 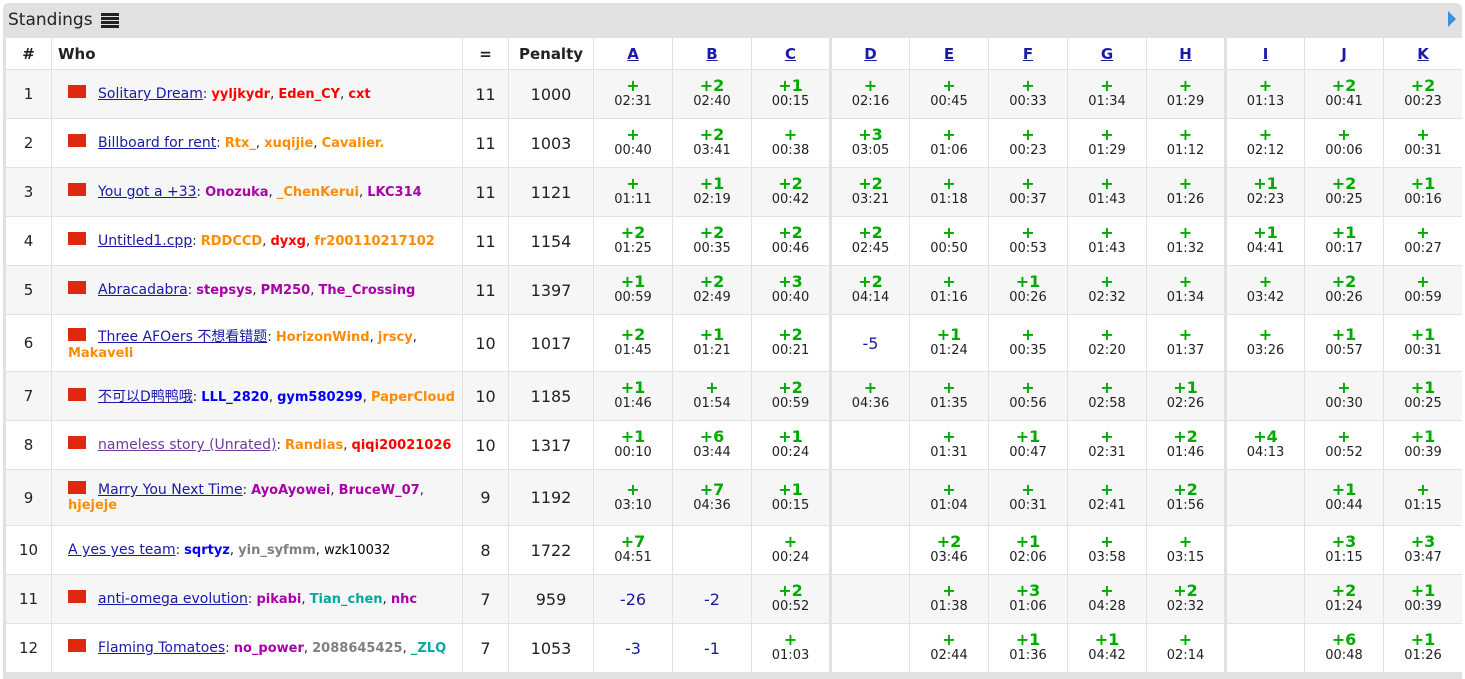 What do you see at coordinates (1265, 192) in the screenshot?
I see `result-cell-i: +1 02:23` at bounding box center [1265, 192].